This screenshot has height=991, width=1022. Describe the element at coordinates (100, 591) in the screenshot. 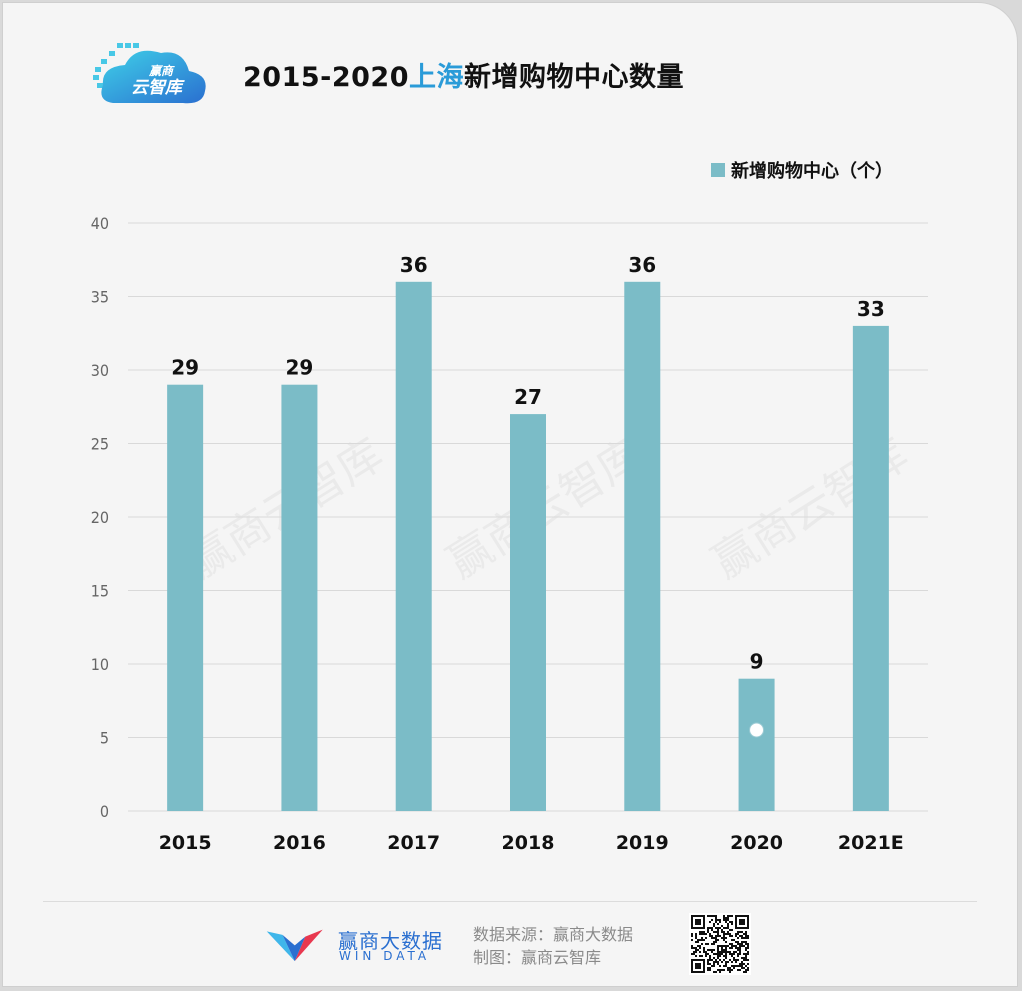

I see `y-tick-label: 15` at that location.